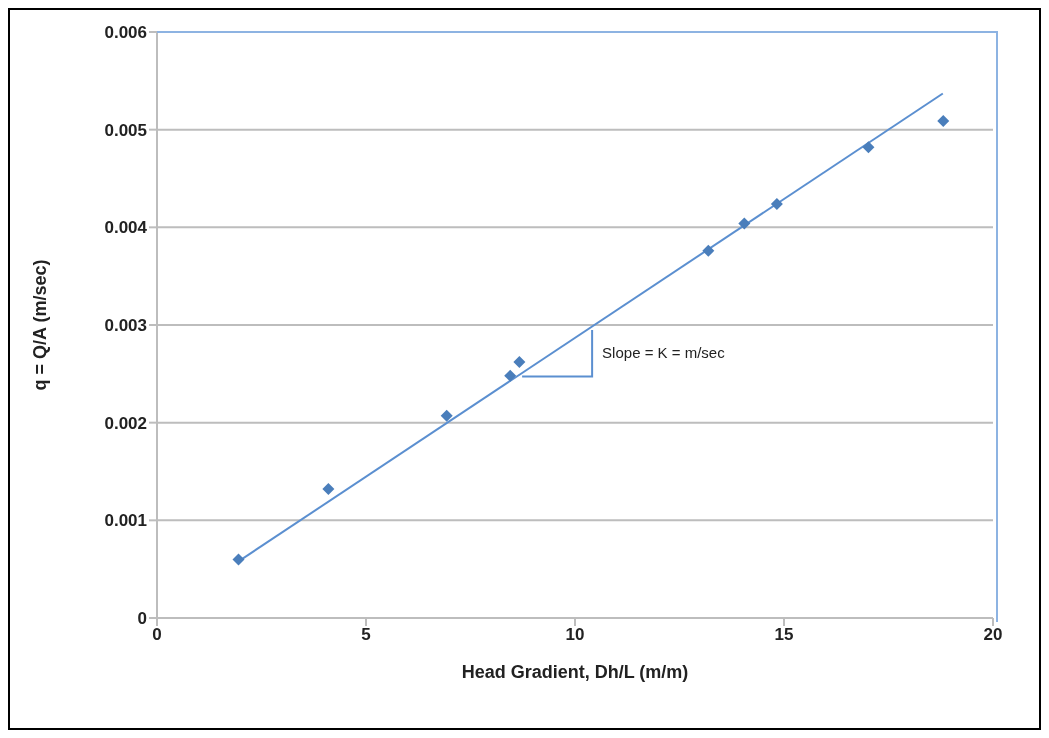 The image size is (1049, 738). Describe the element at coordinates (125, 33) in the screenshot. I see `y-tick-label: 0.006` at that location.